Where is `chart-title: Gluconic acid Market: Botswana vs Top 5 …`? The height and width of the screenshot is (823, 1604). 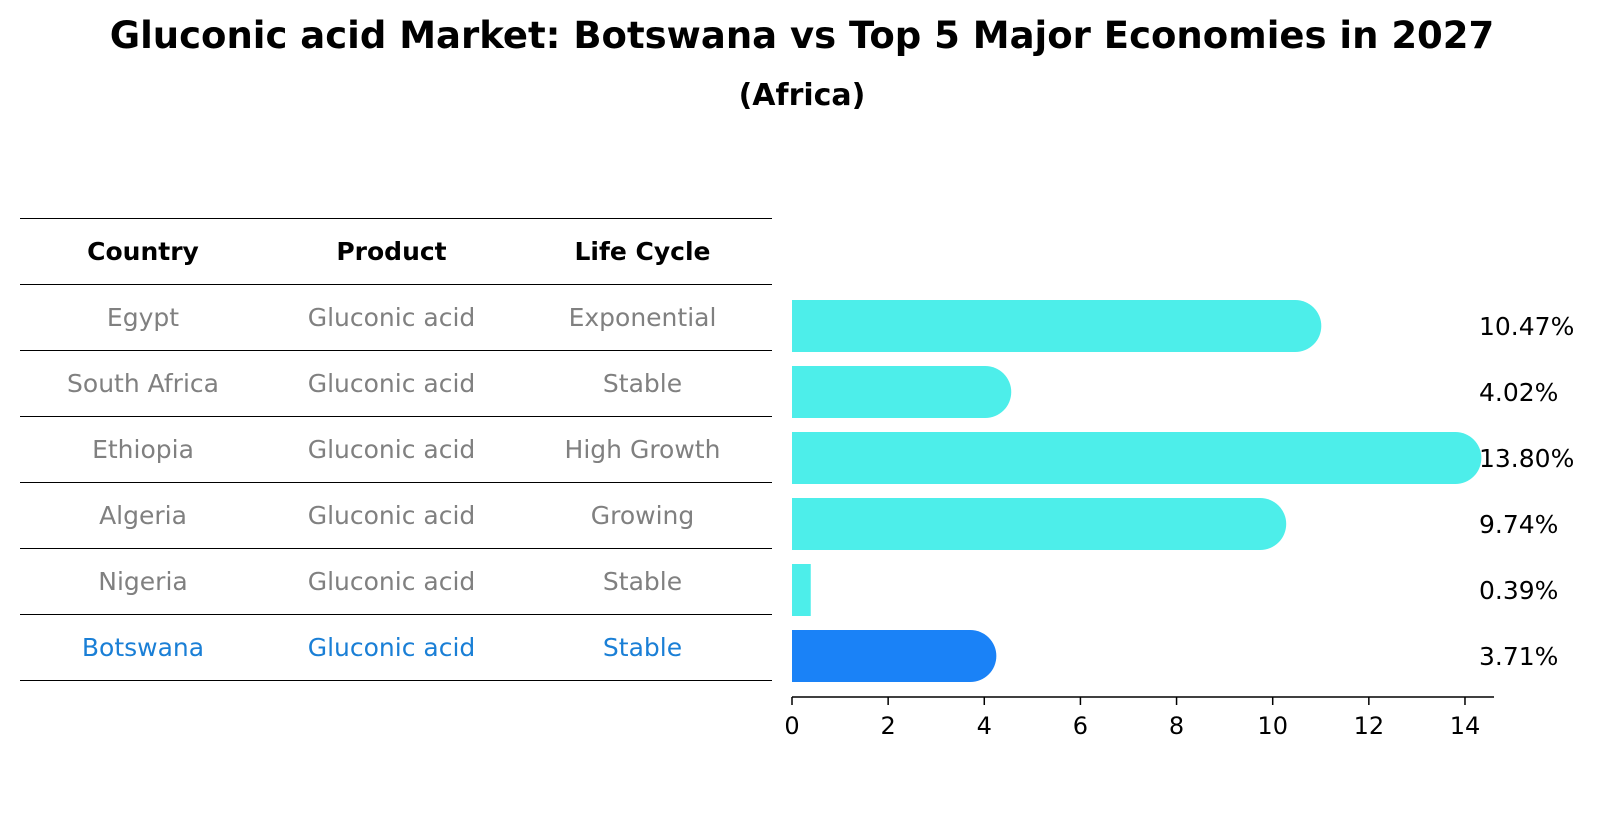 chart-title: Gluconic acid Market: Botswana vs Top 5 … is located at coordinates (802, 35).